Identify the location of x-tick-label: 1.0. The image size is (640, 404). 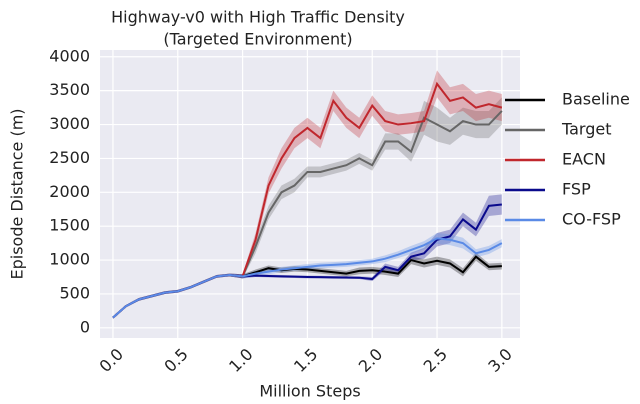
(240, 360).